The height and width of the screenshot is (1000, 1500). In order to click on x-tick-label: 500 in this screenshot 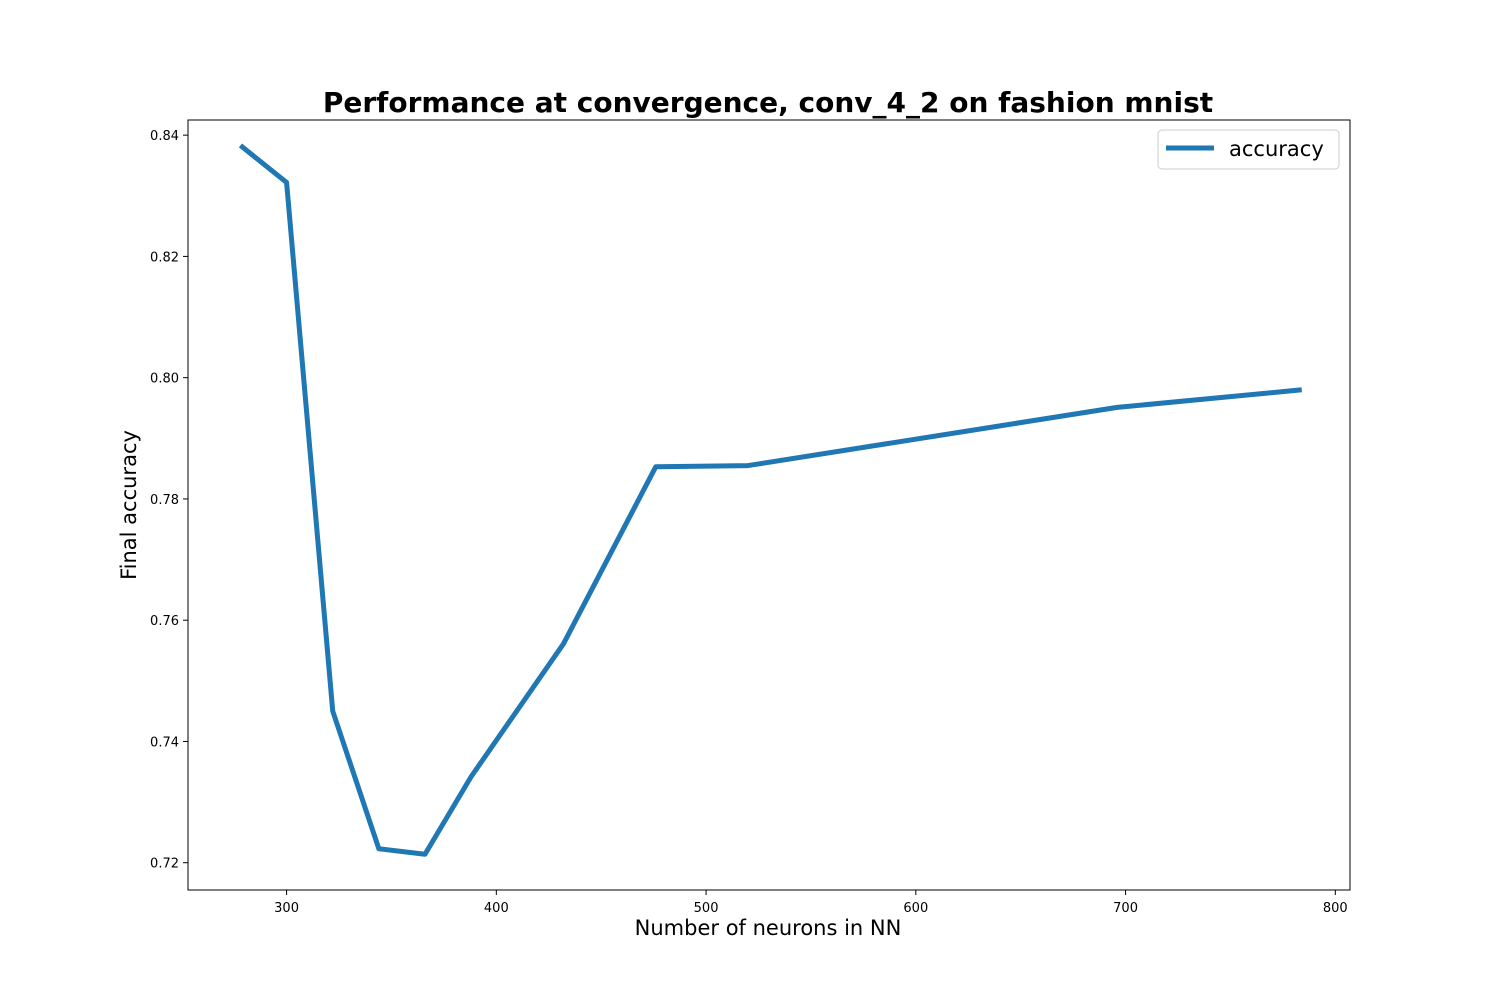, I will do `click(706, 908)`.